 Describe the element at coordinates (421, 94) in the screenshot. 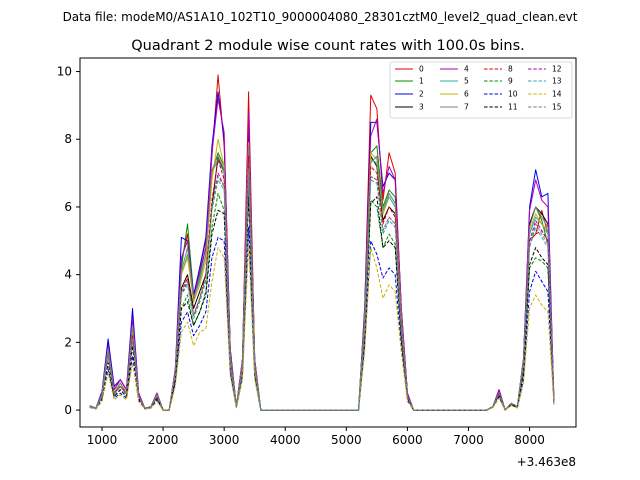

I see `legend-label-2: 2` at that location.